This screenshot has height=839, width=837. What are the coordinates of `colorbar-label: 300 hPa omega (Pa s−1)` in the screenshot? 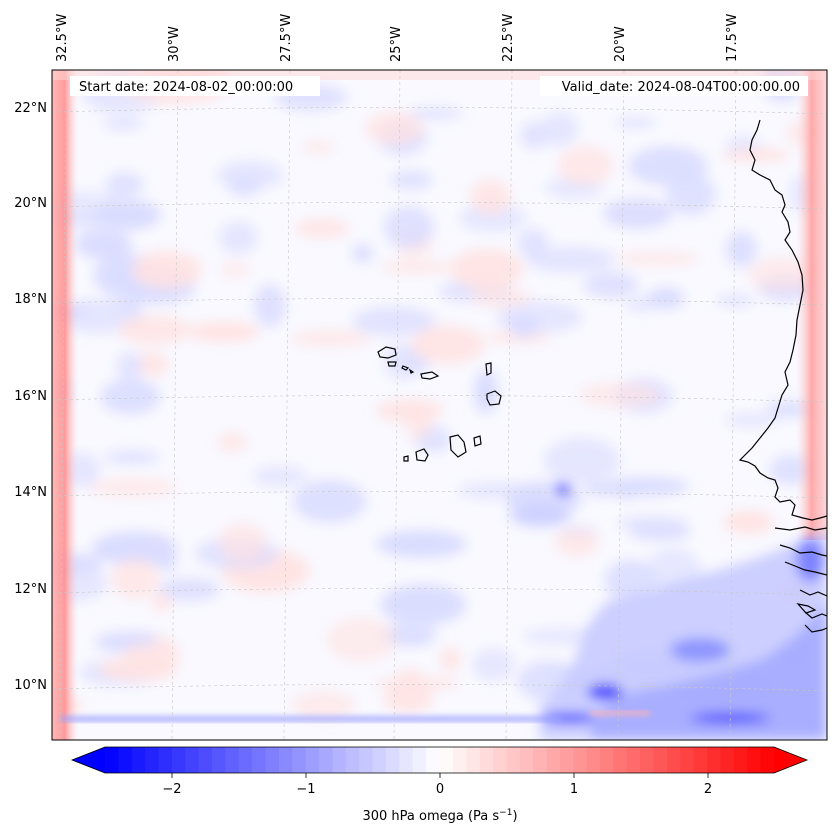 It's located at (439, 816).